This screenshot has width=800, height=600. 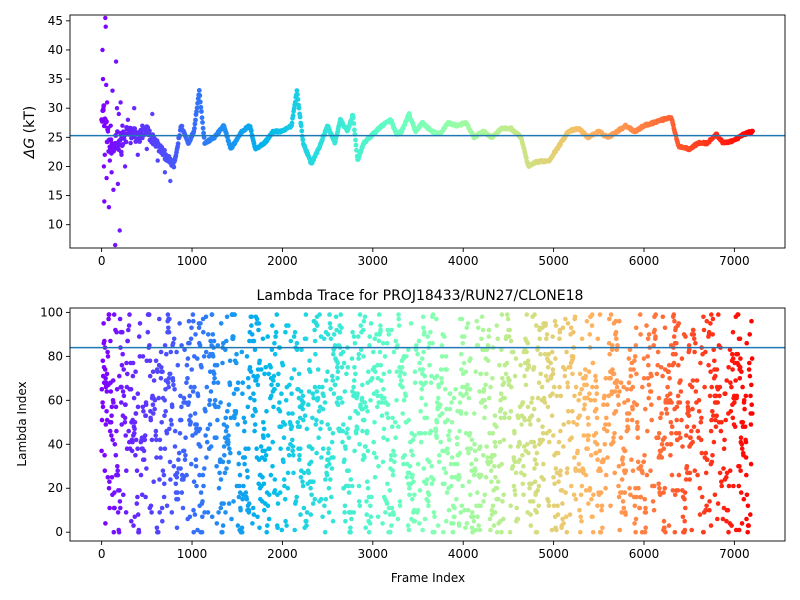 I want to click on lambda-y-axis-label: Lambda Index, so click(x=22, y=423).